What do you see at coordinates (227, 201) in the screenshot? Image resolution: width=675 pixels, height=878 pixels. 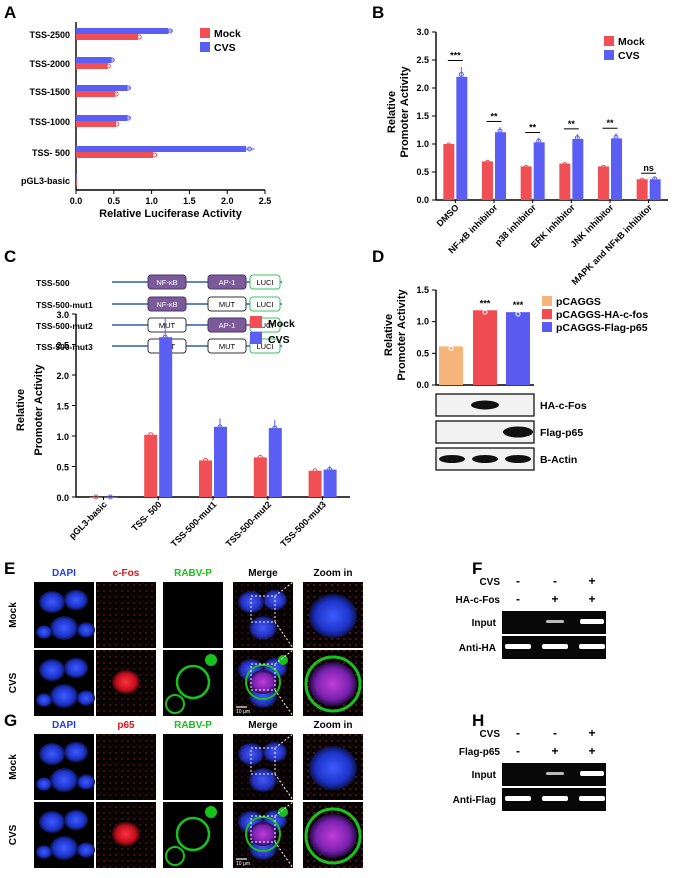 I see `x-tick-label: 2.0` at bounding box center [227, 201].